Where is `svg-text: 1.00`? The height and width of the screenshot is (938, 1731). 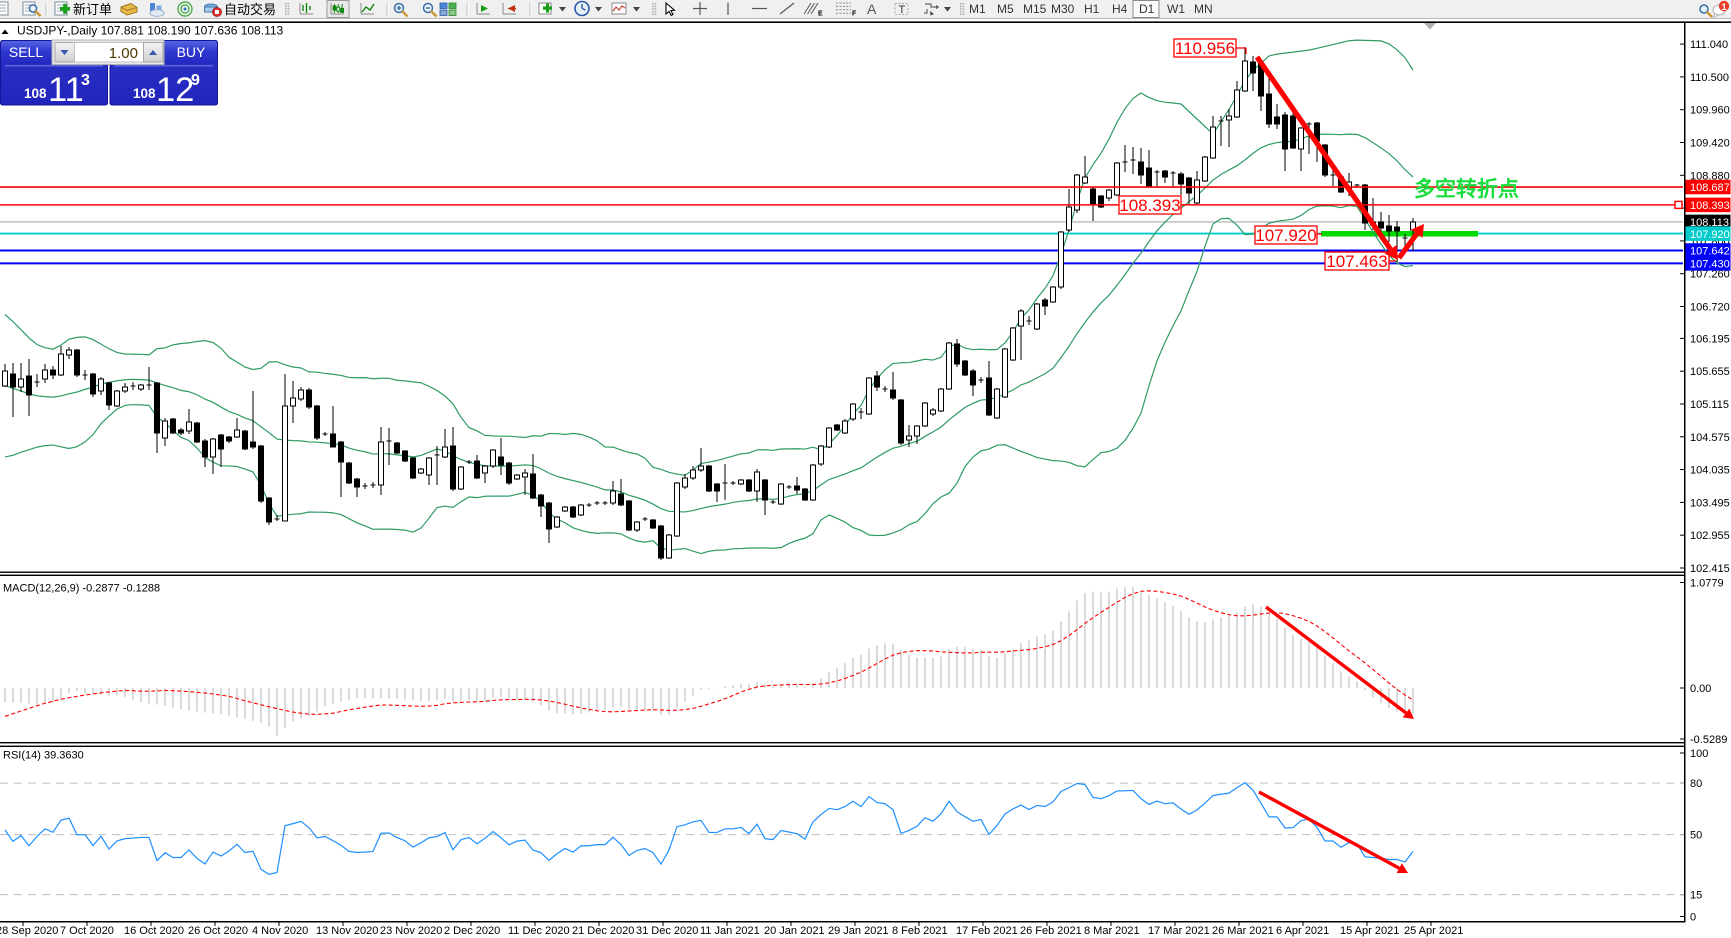 svg-text: 1.00 is located at coordinates (123, 53).